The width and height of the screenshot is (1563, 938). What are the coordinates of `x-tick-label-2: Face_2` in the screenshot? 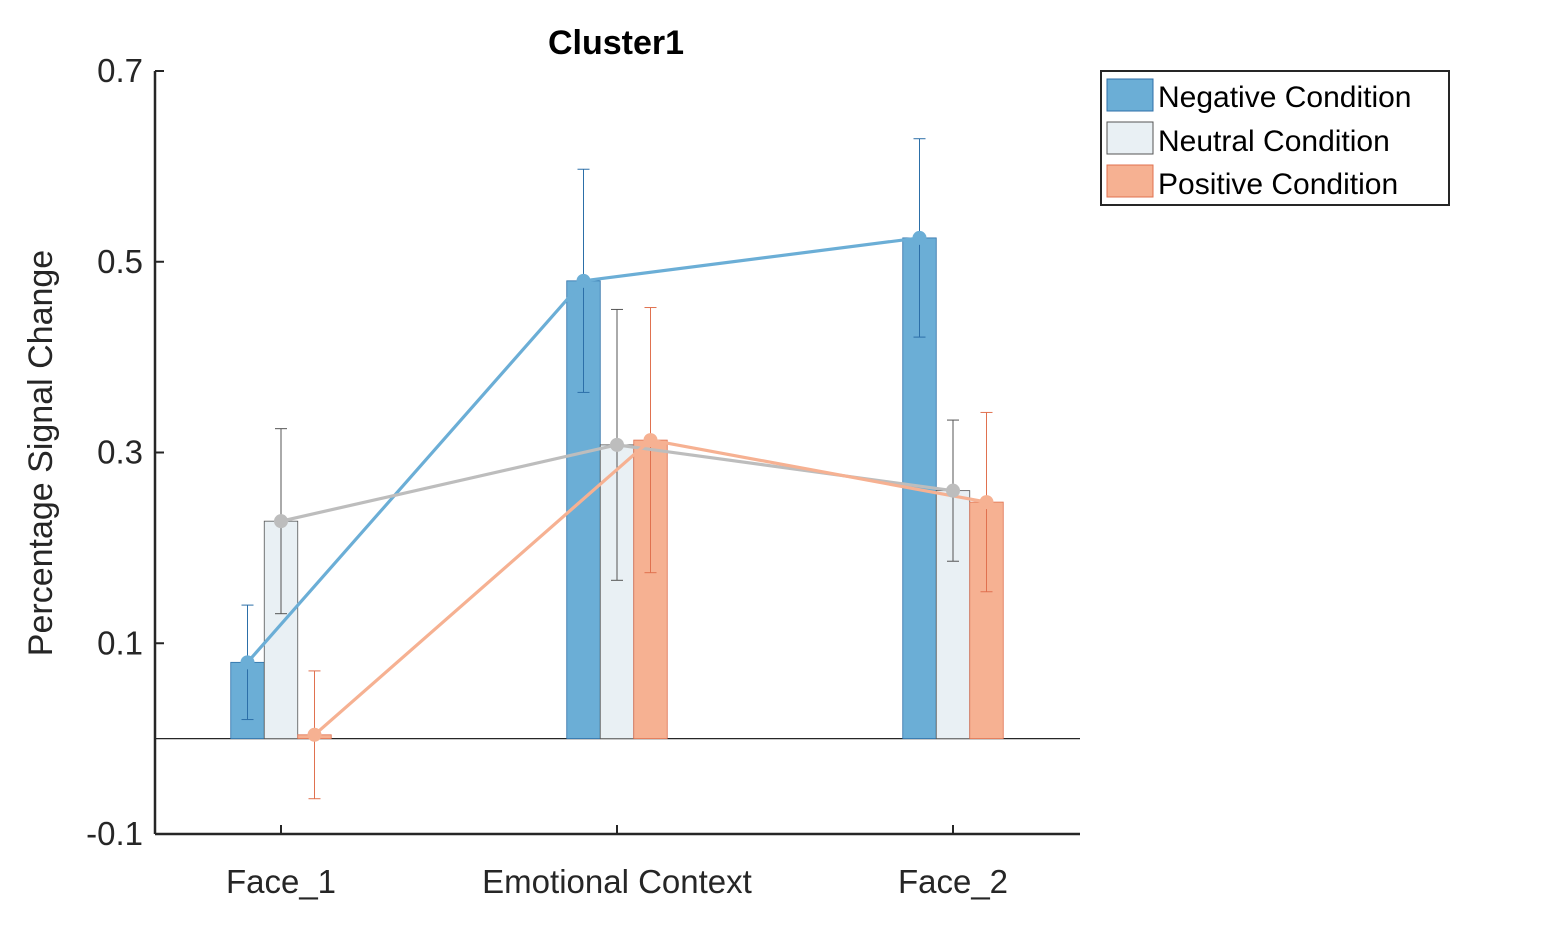 It's located at (953, 881).